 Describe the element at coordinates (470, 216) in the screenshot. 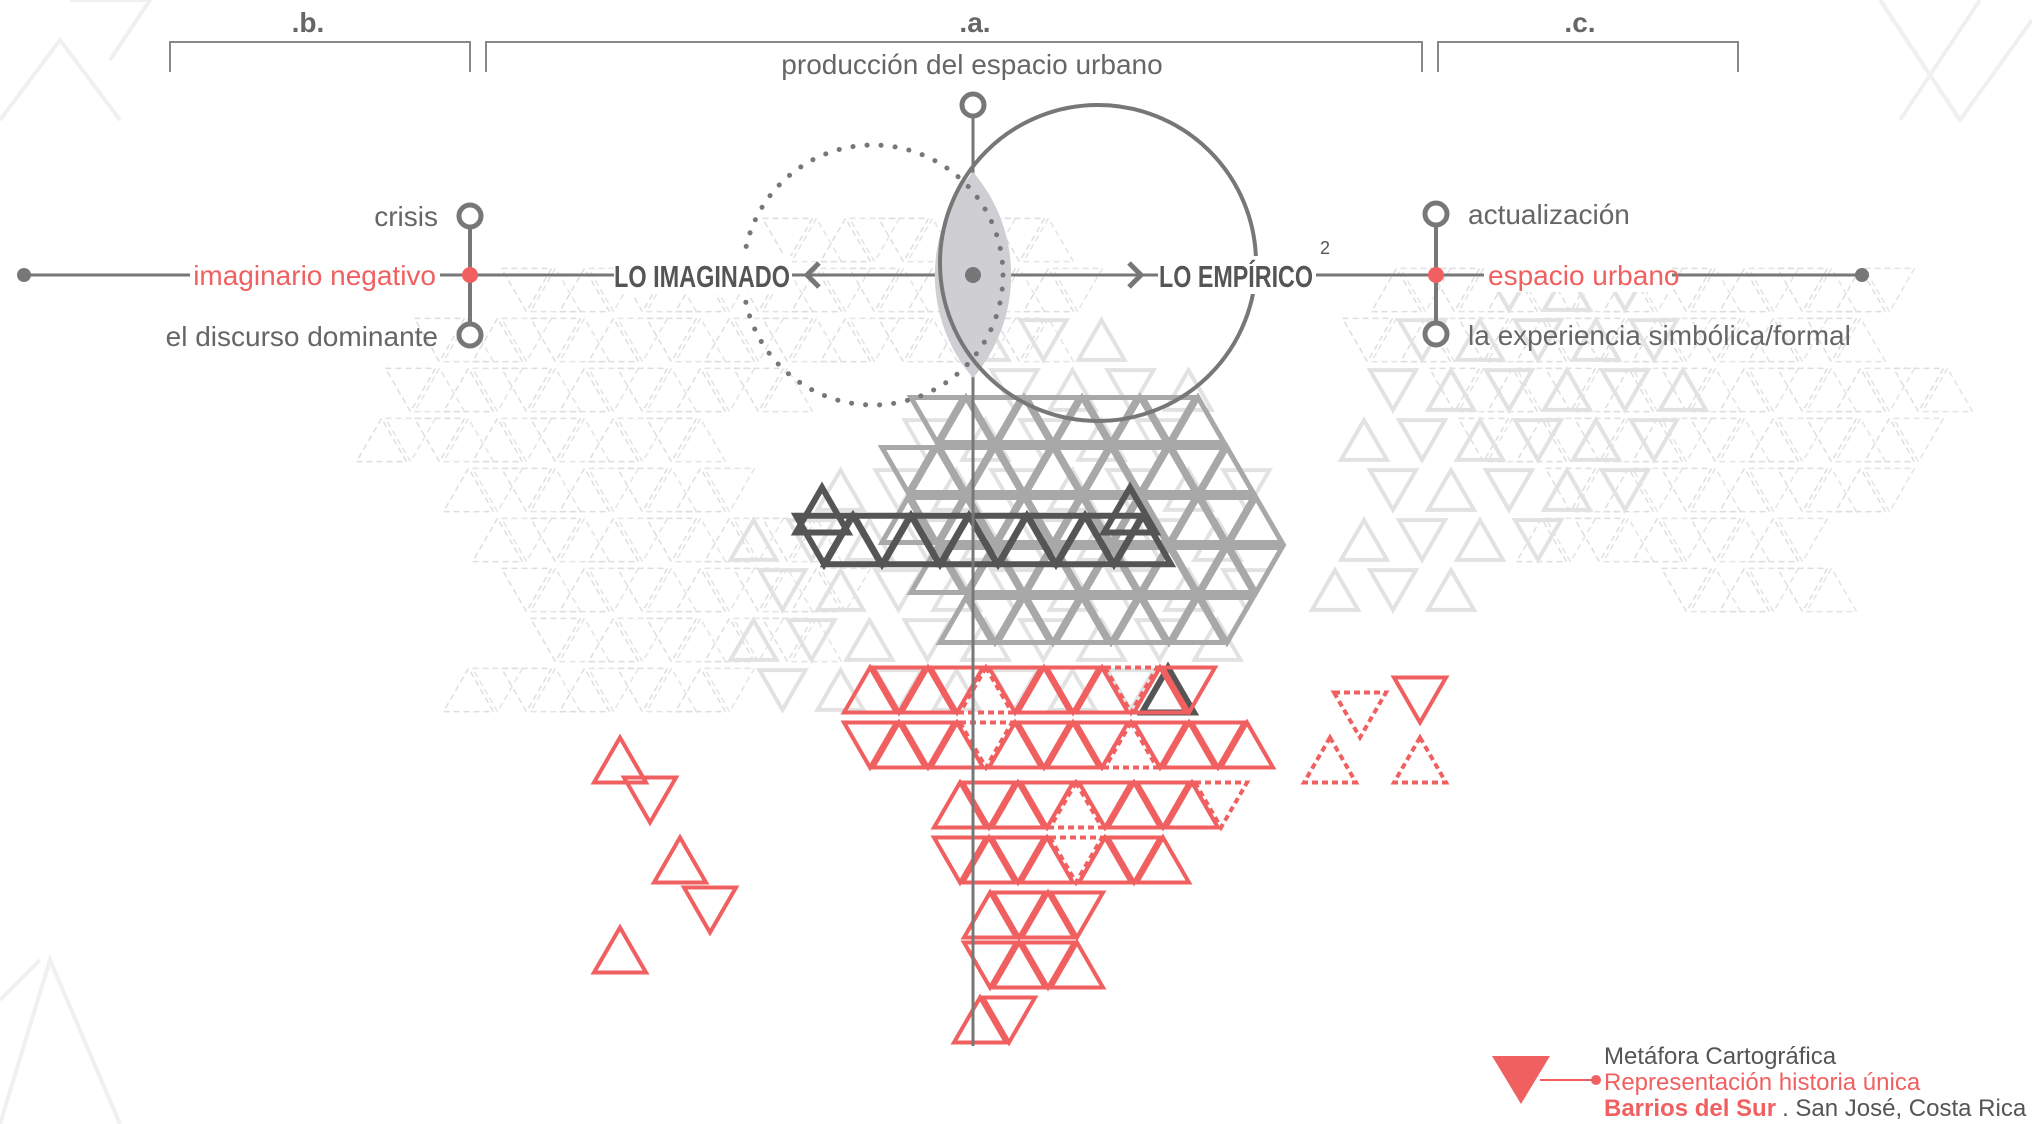

I see `left-node-top` at that location.